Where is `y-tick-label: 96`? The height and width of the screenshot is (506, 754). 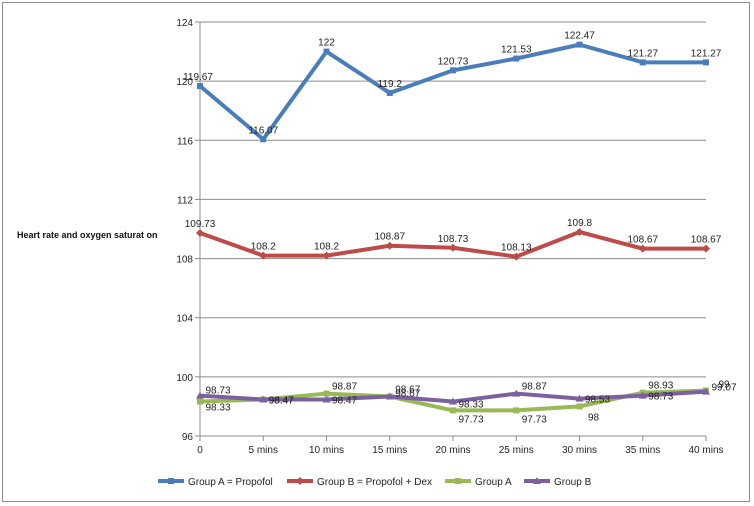 y-tick-label: 96 is located at coordinates (188, 437).